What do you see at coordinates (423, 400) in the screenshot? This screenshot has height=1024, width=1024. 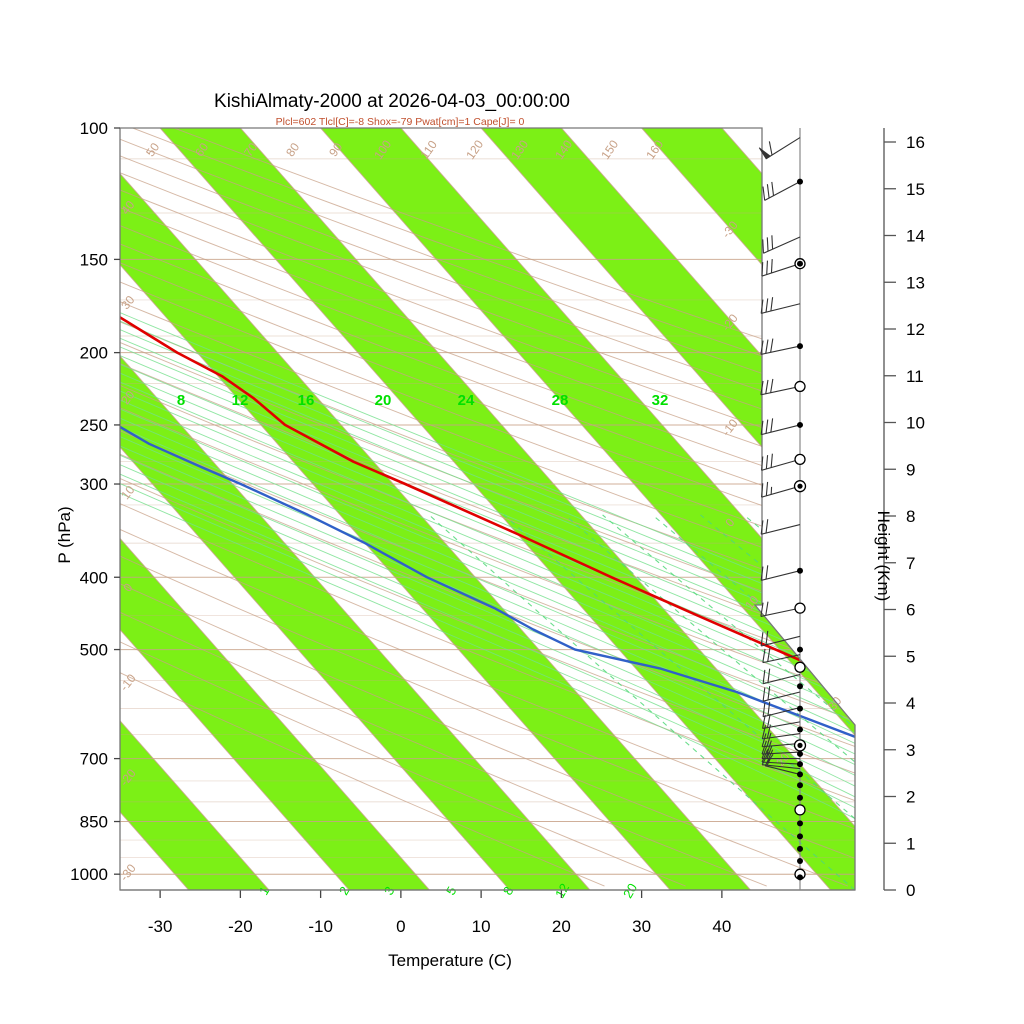 I see `moist-adiabat-labels: 8 12 16 20 24 28 32` at bounding box center [423, 400].